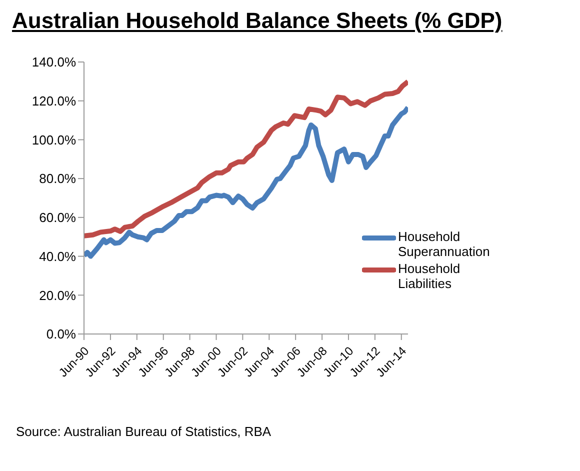 Image resolution: width=580 pixels, height=471 pixels. What do you see at coordinates (444, 244) in the screenshot?
I see `legend-label: Household Superannuation` at bounding box center [444, 244].